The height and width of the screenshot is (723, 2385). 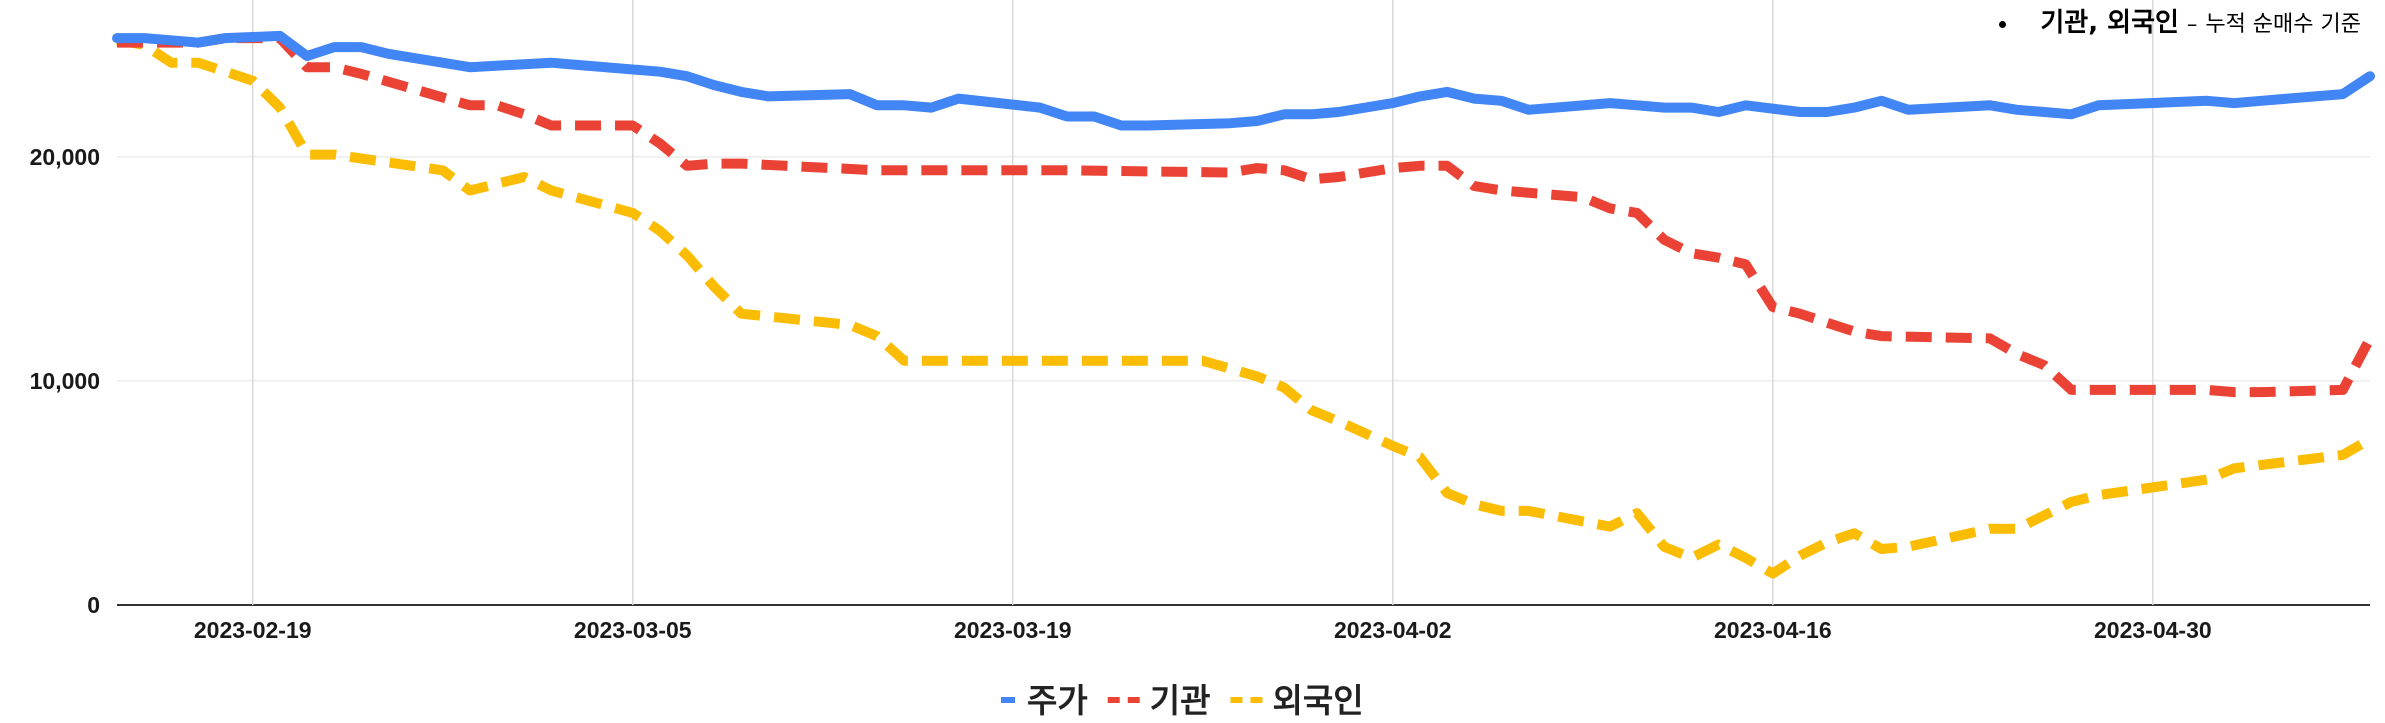 I want to click on legend: 주가 기관 외국인, so click(x=1182, y=700).